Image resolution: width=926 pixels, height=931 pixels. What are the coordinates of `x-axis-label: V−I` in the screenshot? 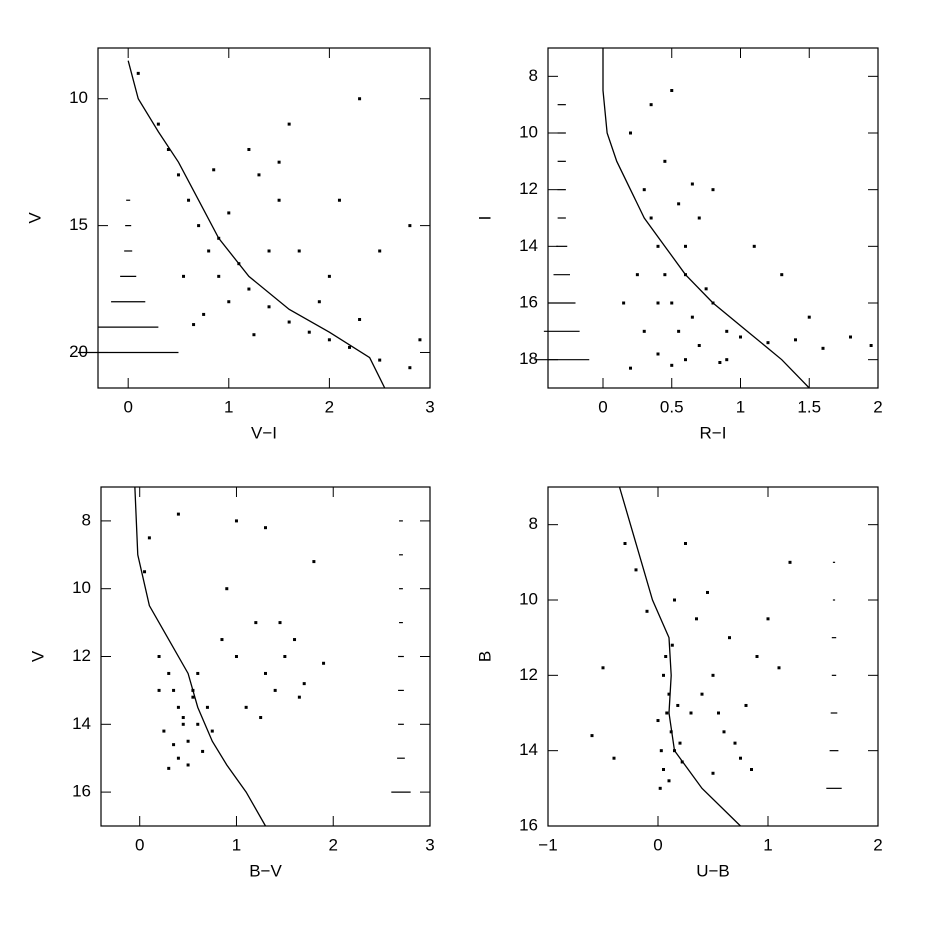 It's located at (264, 432).